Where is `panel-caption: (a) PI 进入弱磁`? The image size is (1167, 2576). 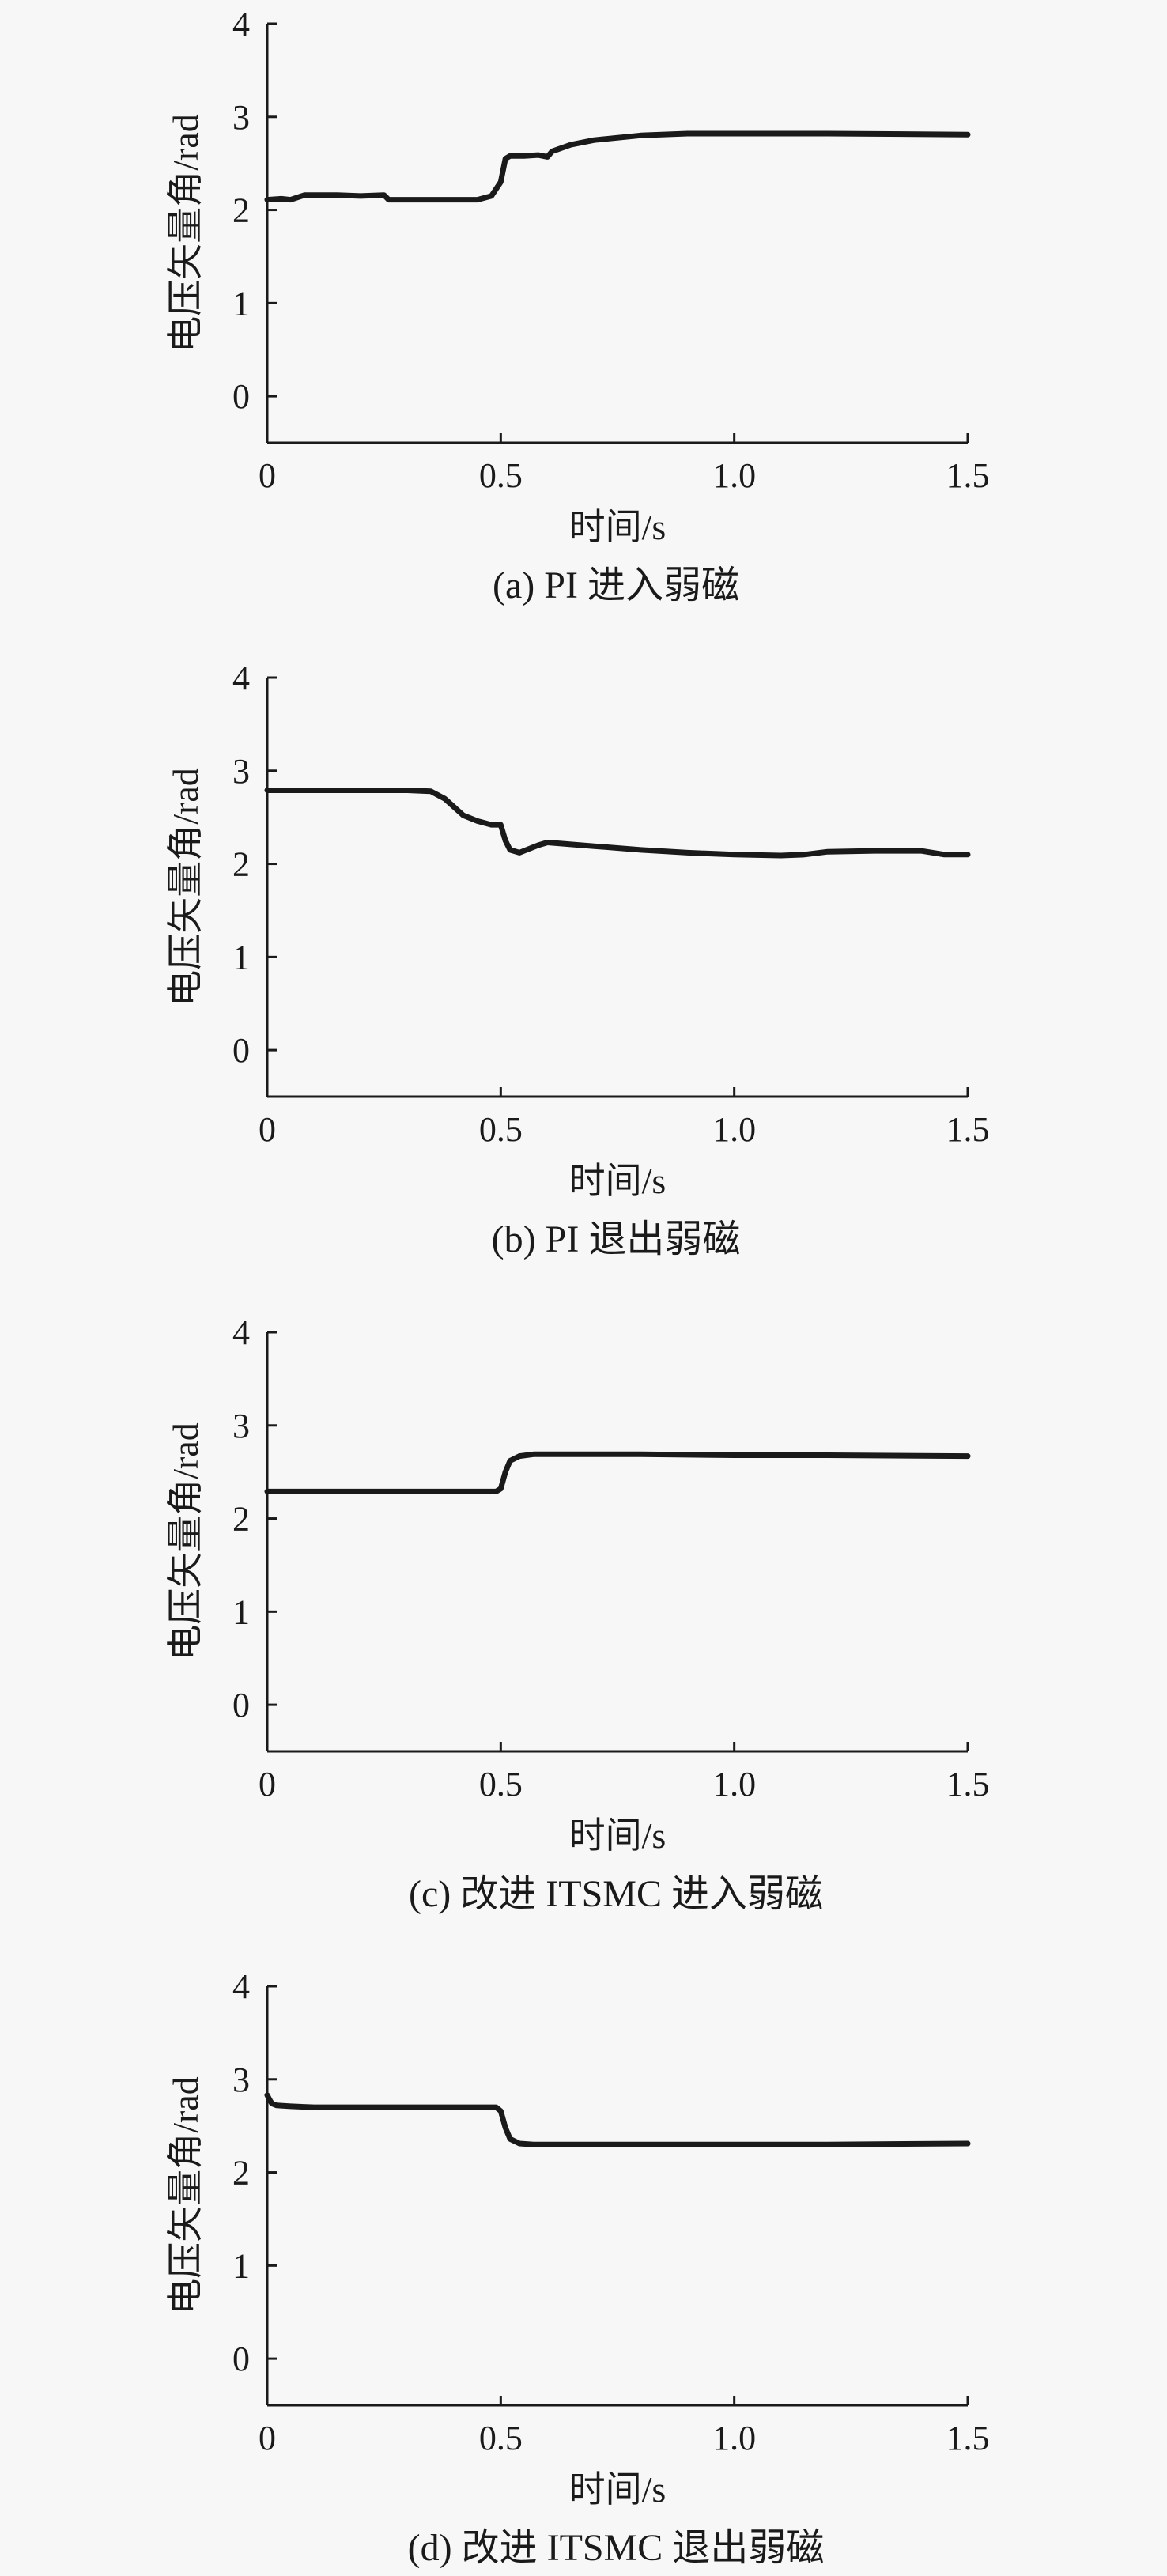
panel-caption: (a) PI 进入弱磁 is located at coordinates (616, 585).